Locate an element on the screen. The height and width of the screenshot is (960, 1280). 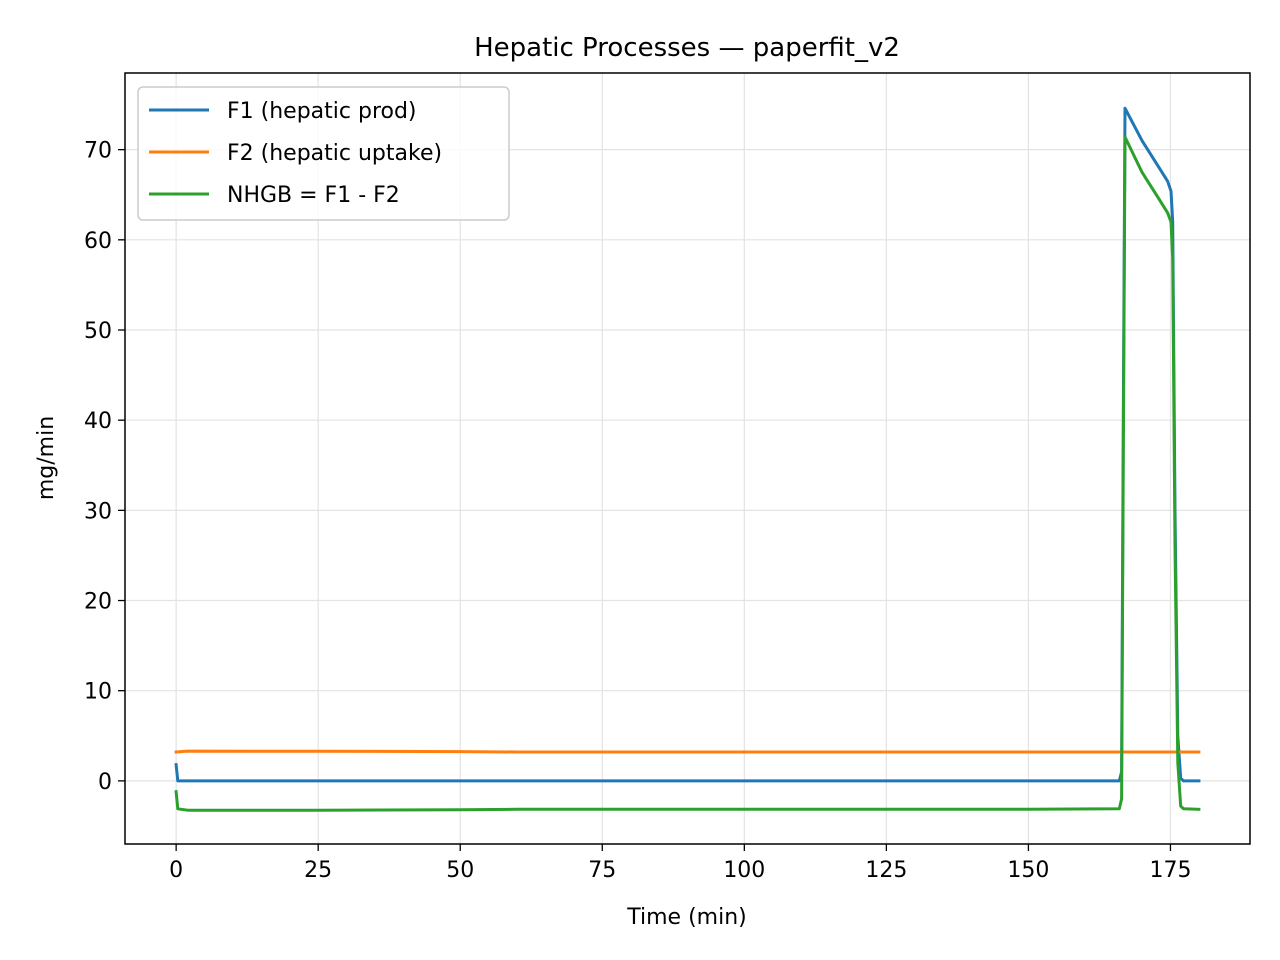
y-tick-label: 40 is located at coordinates (98, 421).